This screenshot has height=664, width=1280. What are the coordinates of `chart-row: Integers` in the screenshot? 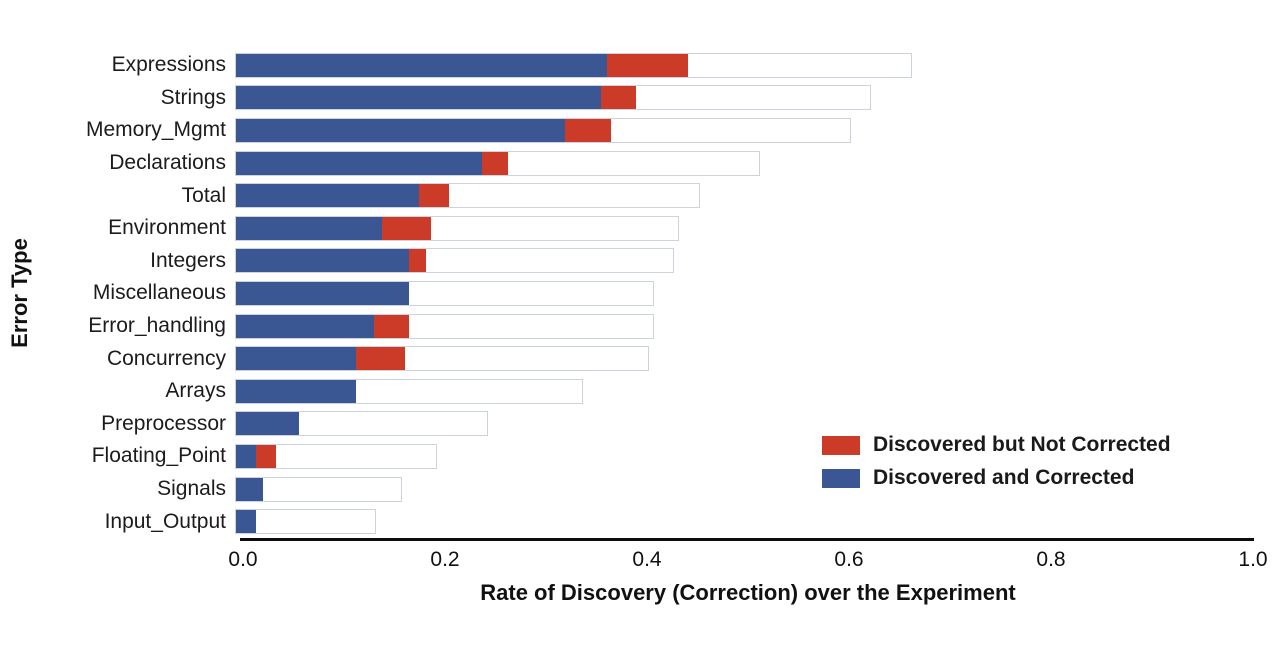 It's located at (626, 261).